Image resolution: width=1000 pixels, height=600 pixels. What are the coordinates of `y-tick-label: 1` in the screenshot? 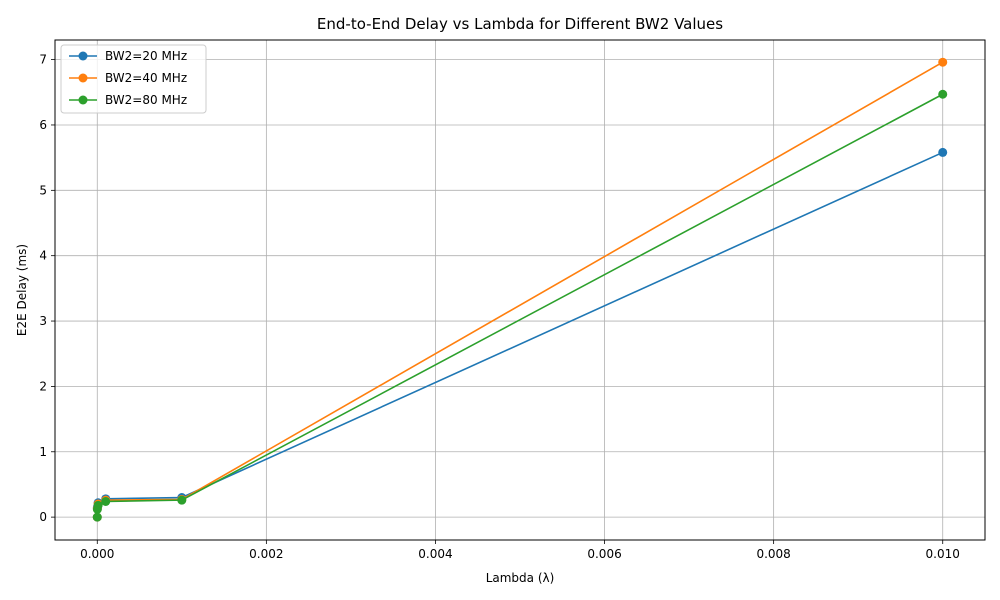 It's located at (43, 452).